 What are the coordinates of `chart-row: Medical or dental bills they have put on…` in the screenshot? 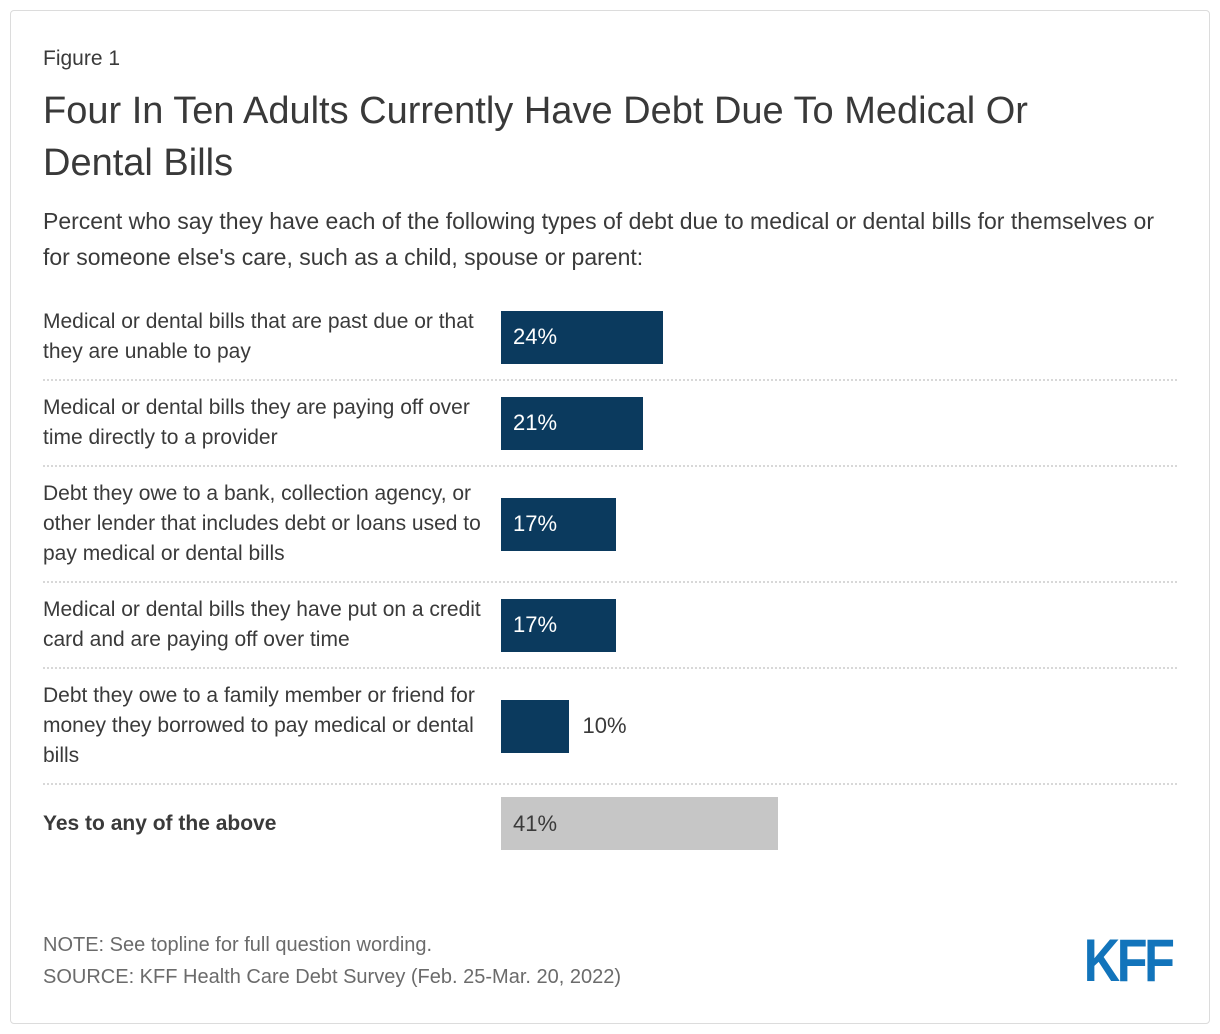 It's located at (610, 624).